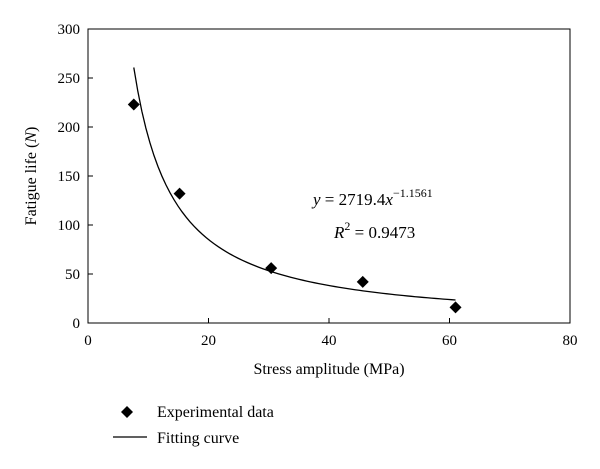 The height and width of the screenshot is (469, 600). What do you see at coordinates (208, 341) in the screenshot?
I see `x-tick-label: 20` at bounding box center [208, 341].